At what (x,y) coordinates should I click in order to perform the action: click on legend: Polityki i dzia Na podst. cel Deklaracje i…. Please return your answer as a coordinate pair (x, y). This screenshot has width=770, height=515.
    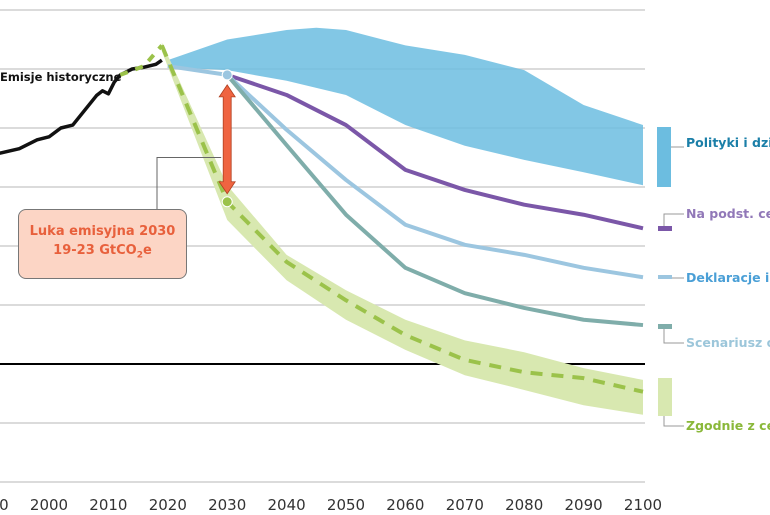
    Looking at the image, I should click on (713, 280).